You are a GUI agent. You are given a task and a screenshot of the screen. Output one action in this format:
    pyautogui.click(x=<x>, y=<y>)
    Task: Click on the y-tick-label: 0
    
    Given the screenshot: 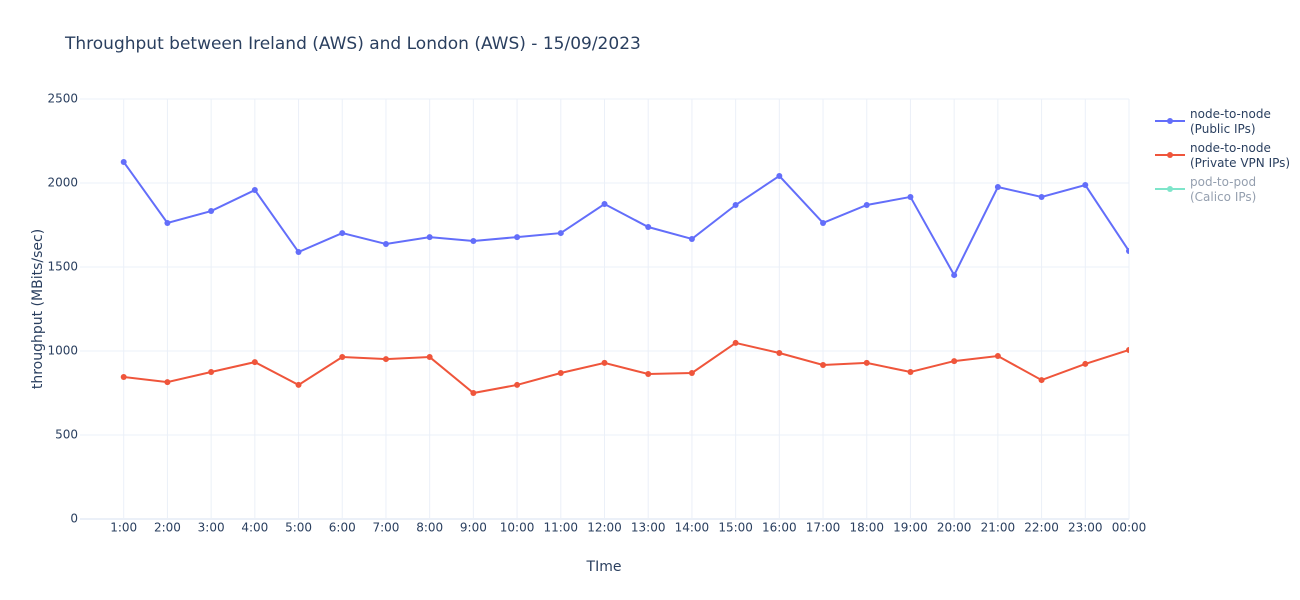 What is the action you would take?
    pyautogui.click(x=74, y=519)
    